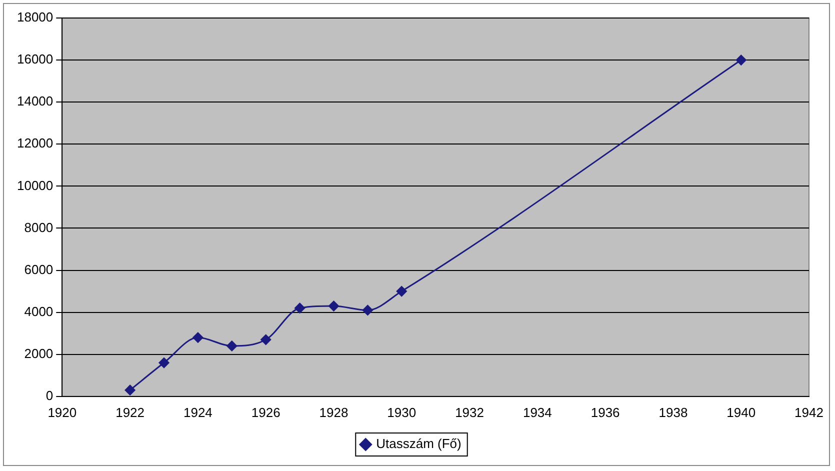  I want to click on y-tick-label: 12000, so click(35, 143).